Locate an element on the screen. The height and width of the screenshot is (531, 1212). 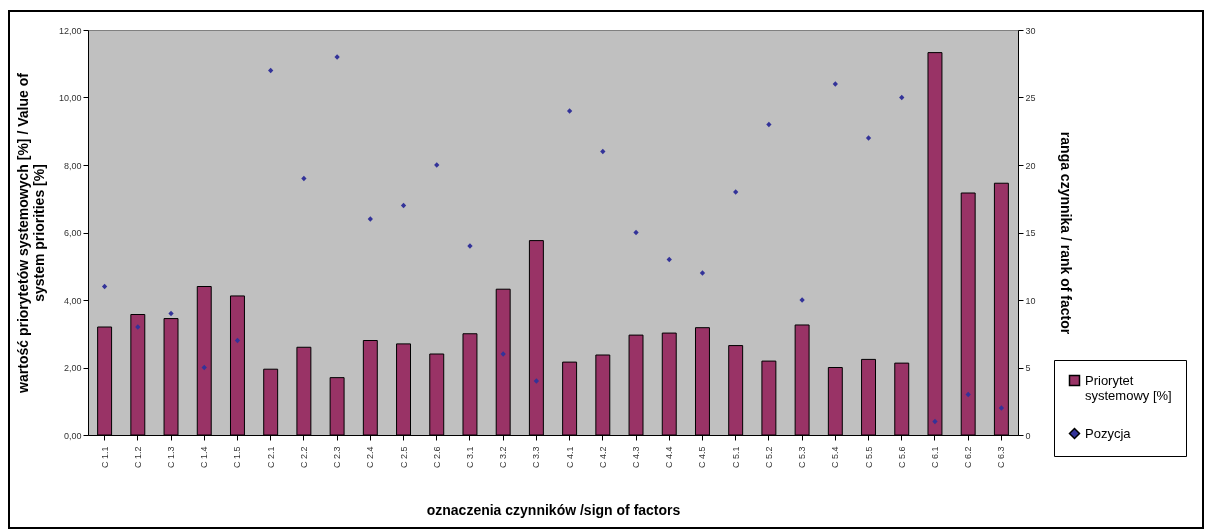
x-tick-label: C 2.2 is located at coordinates (303, 457).